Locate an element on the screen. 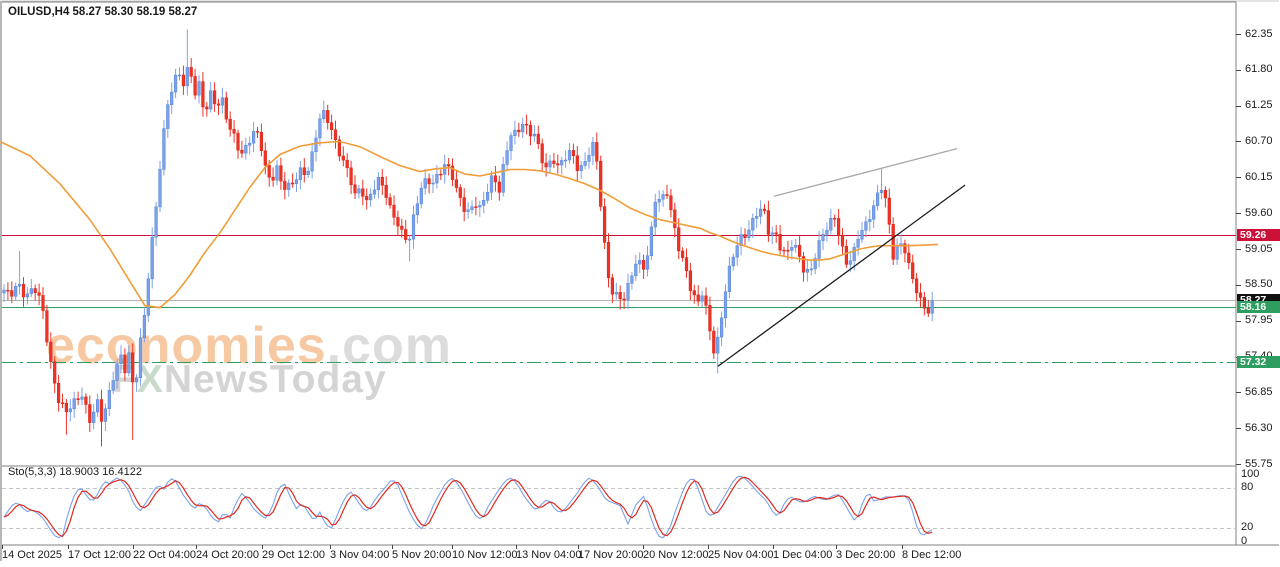  time-axis-ticks is located at coordinates (452, 547).